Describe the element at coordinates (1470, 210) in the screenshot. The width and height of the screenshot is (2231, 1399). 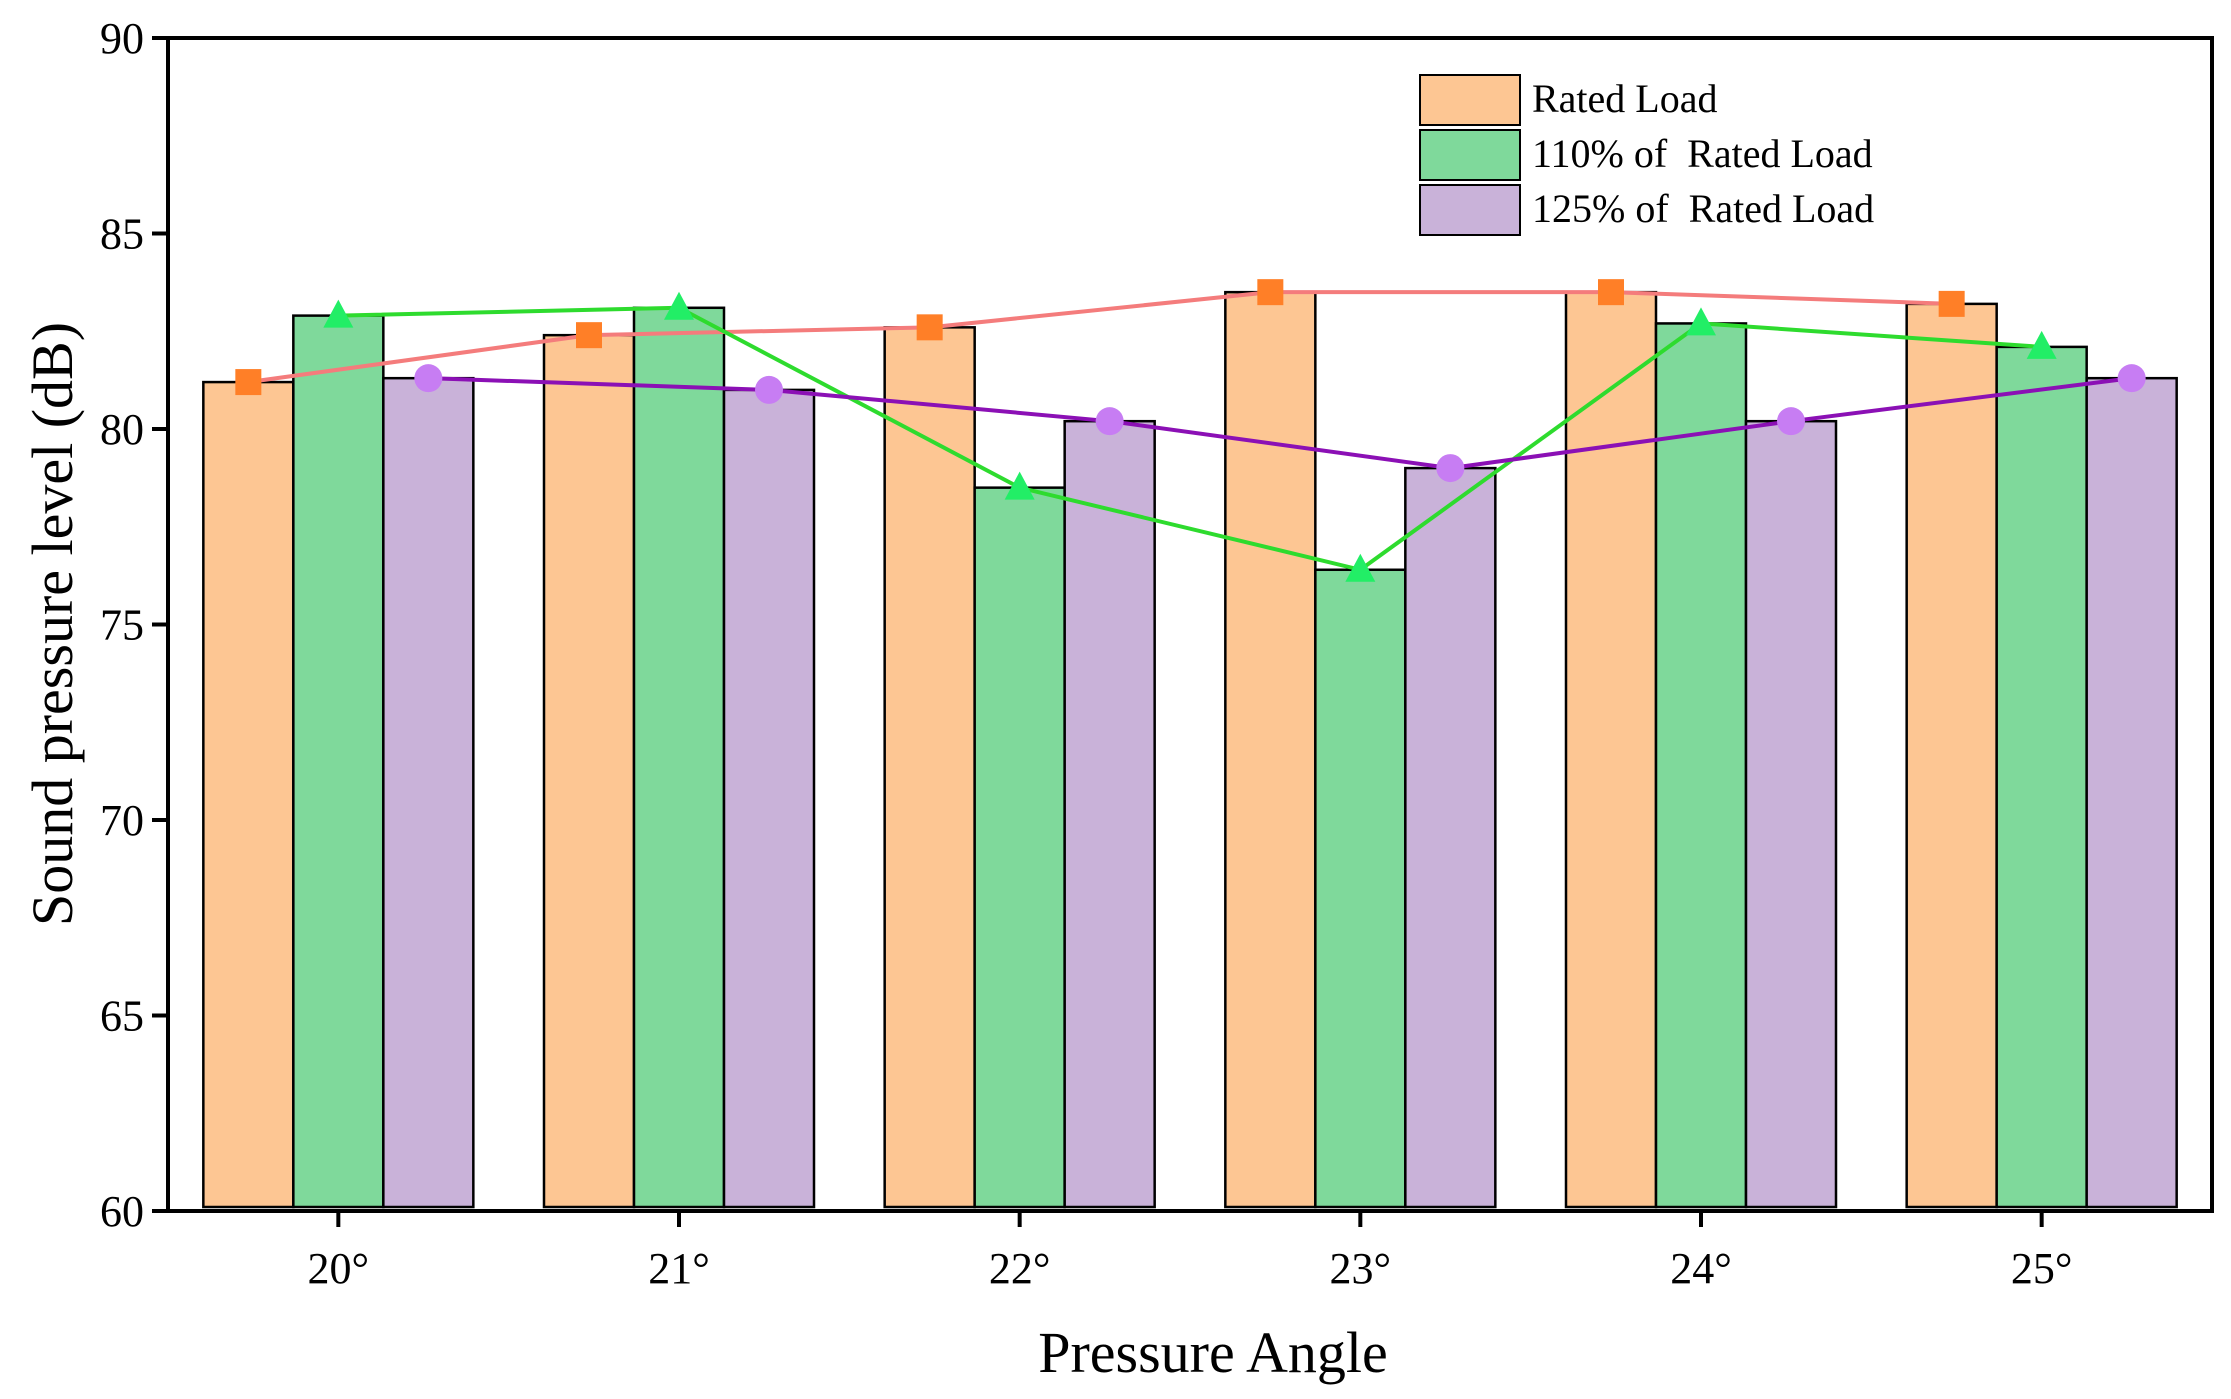
I see `legend-swatch-125-rated-load` at that location.